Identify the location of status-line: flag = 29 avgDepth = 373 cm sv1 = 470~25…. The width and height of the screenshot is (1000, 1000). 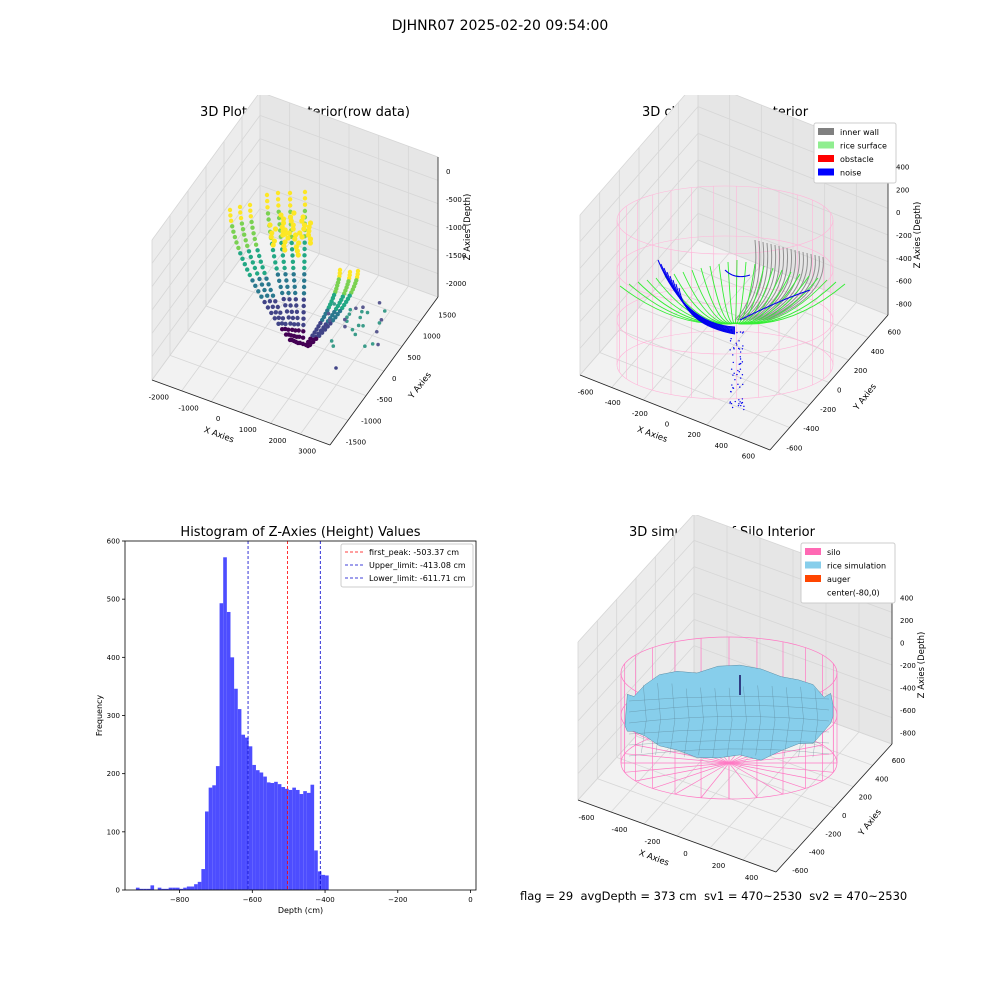
(713, 896).